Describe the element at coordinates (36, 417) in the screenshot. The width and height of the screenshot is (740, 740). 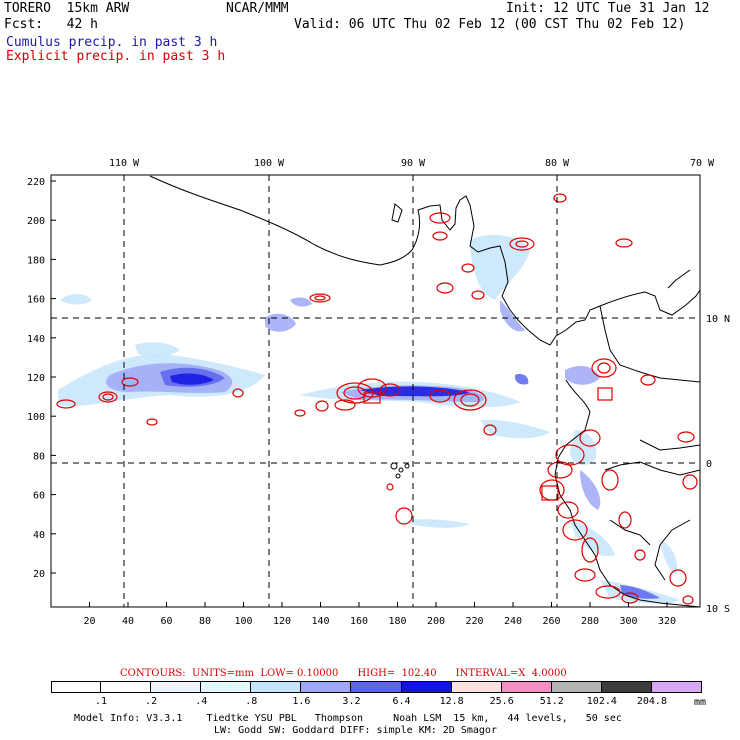
I see `y-tick-label: 100` at that location.